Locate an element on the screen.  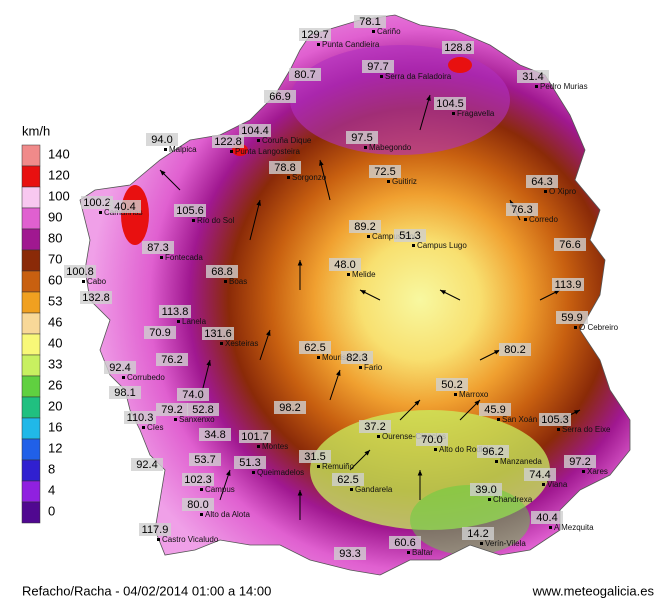
station-name: Punta Langosteira is located at coordinates (267, 151).